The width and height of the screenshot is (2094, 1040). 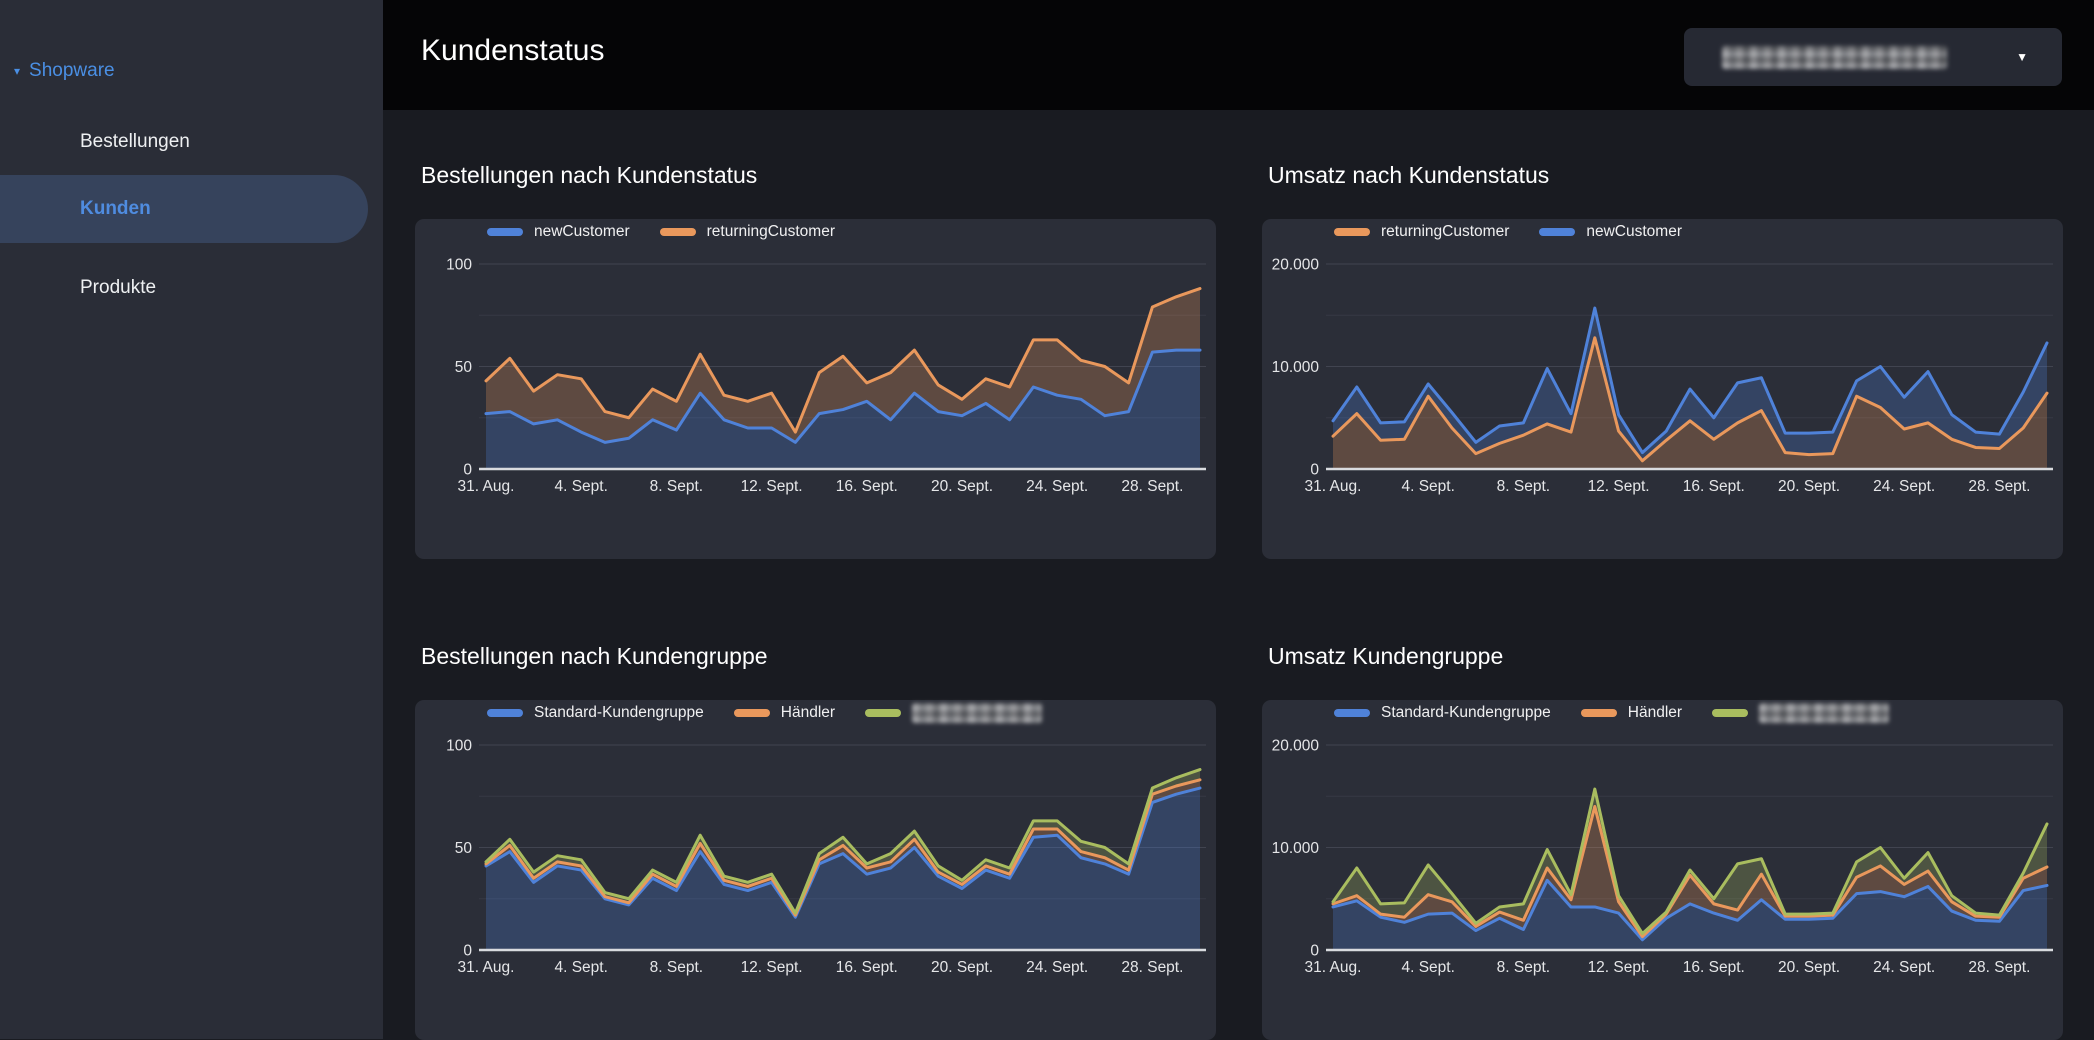 What do you see at coordinates (1238, 55) in the screenshot?
I see `top-bar: Kundenstatus ▼` at bounding box center [1238, 55].